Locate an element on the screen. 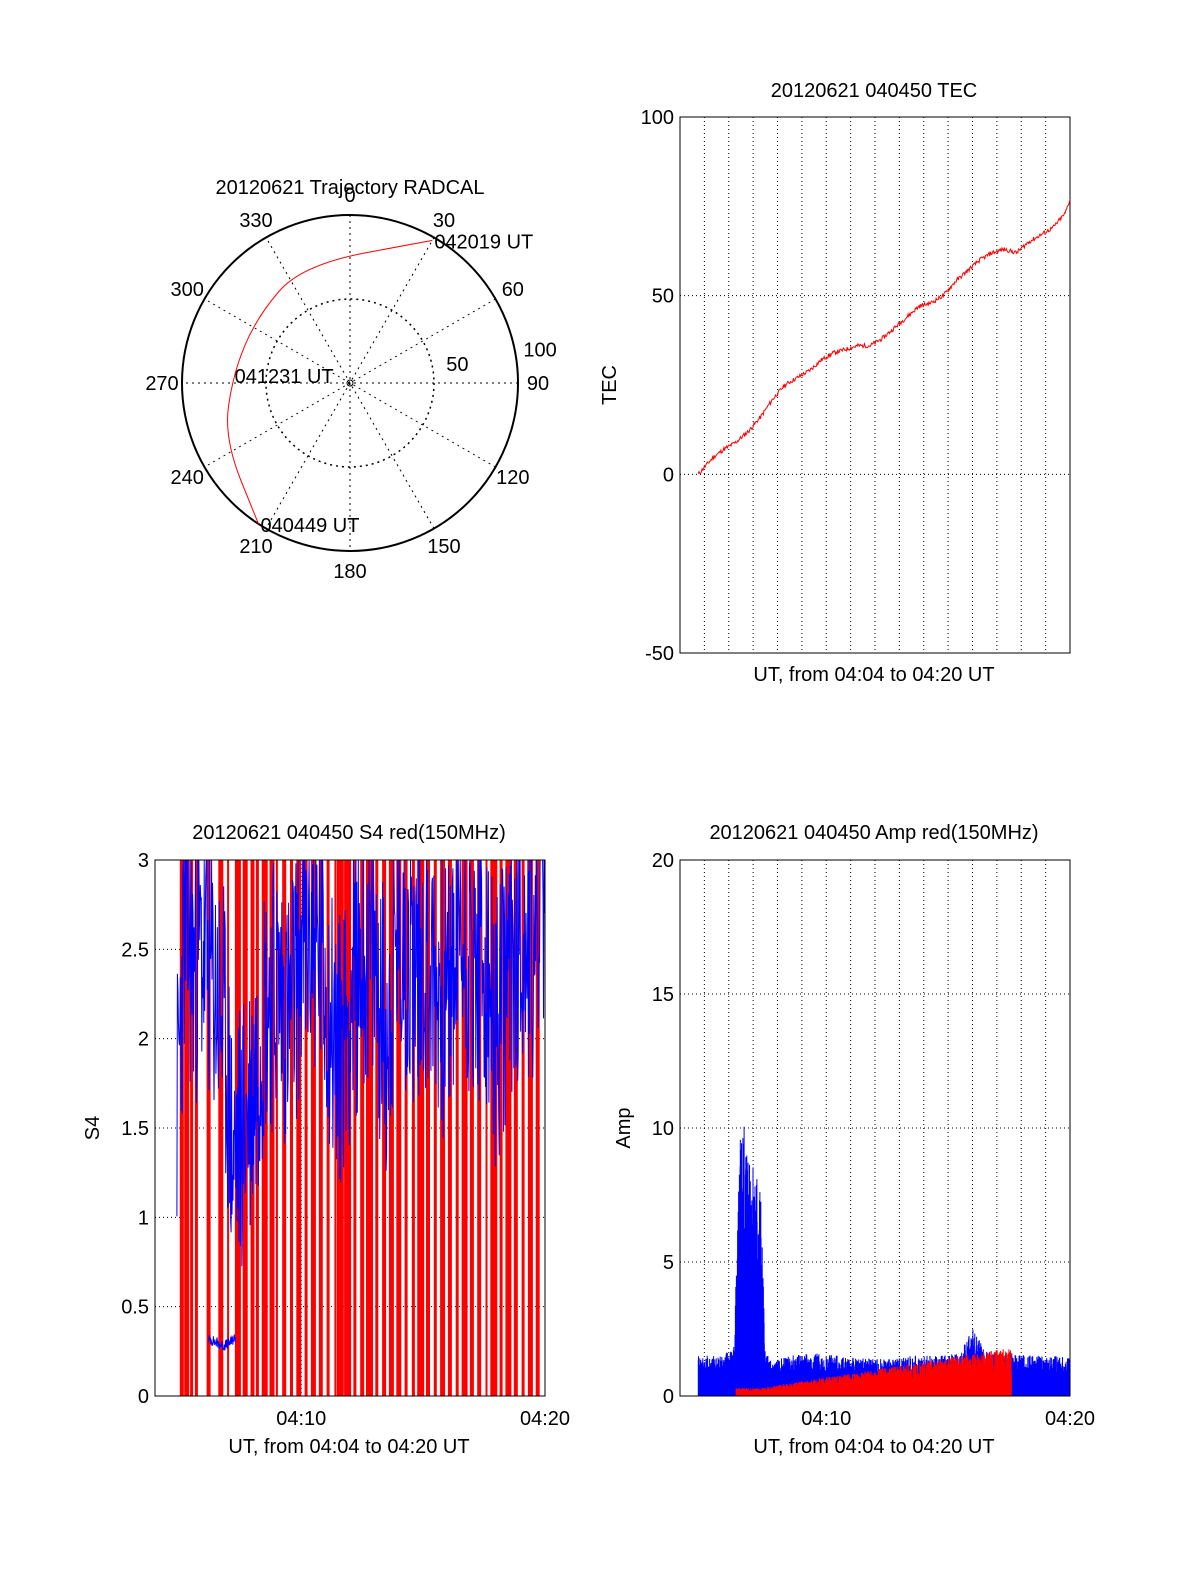  y-tick-label: 2.5 is located at coordinates (135, 950).